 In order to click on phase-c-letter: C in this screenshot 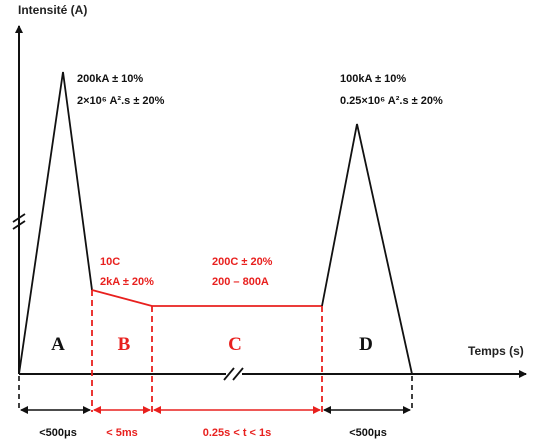, I will do `click(235, 344)`.